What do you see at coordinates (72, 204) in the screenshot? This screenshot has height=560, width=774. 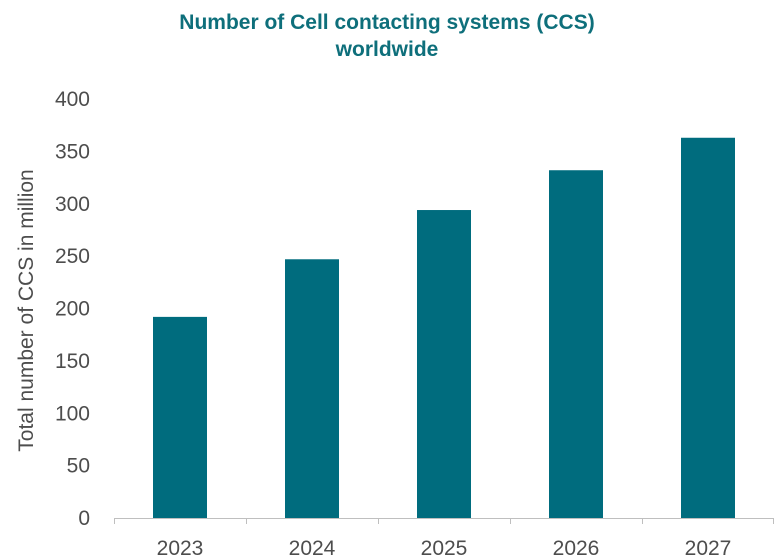 I see `y-tick-label: 300` at bounding box center [72, 204].